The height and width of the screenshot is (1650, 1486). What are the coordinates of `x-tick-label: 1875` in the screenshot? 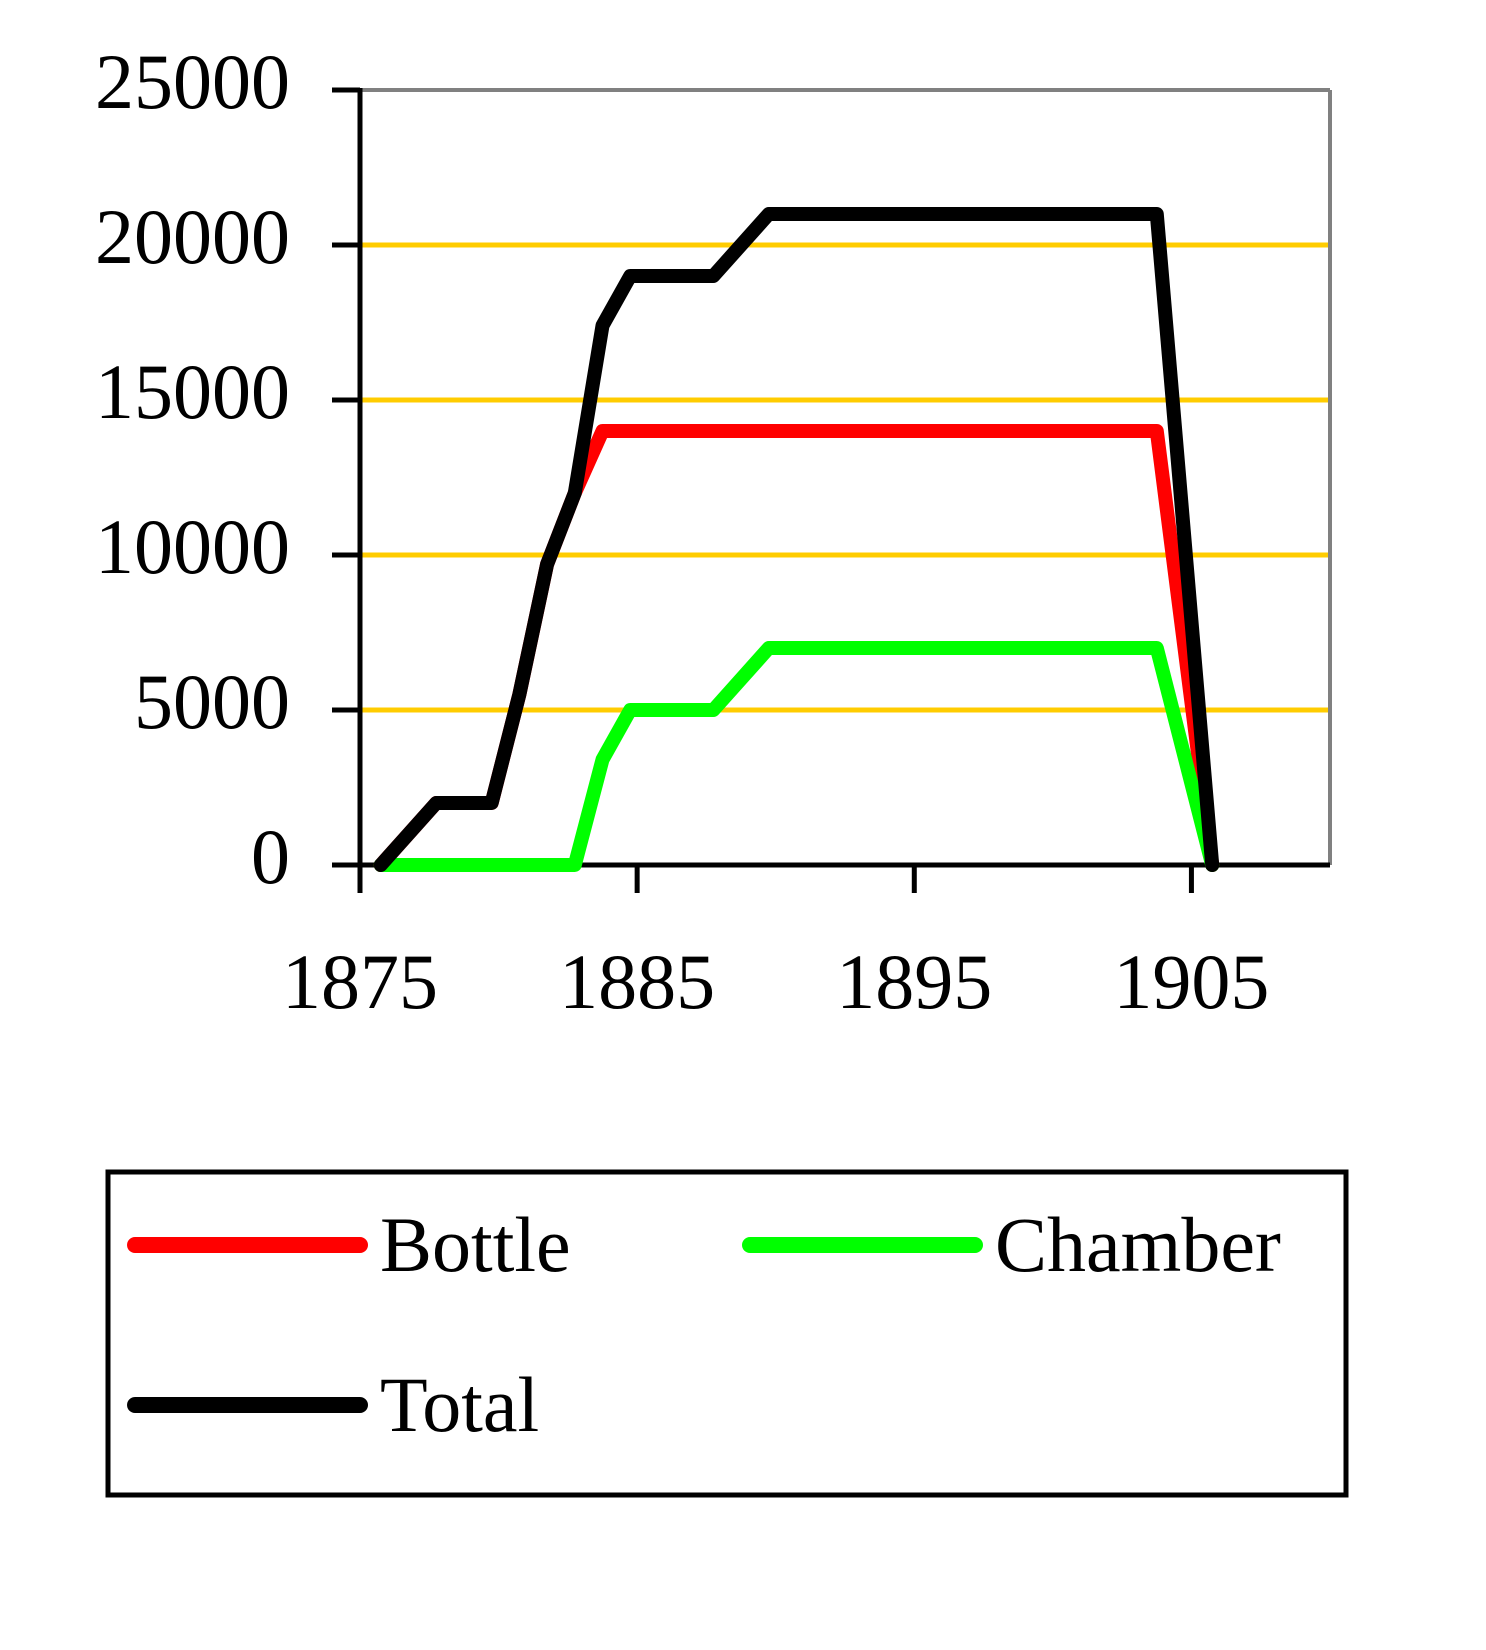 It's located at (360, 981).